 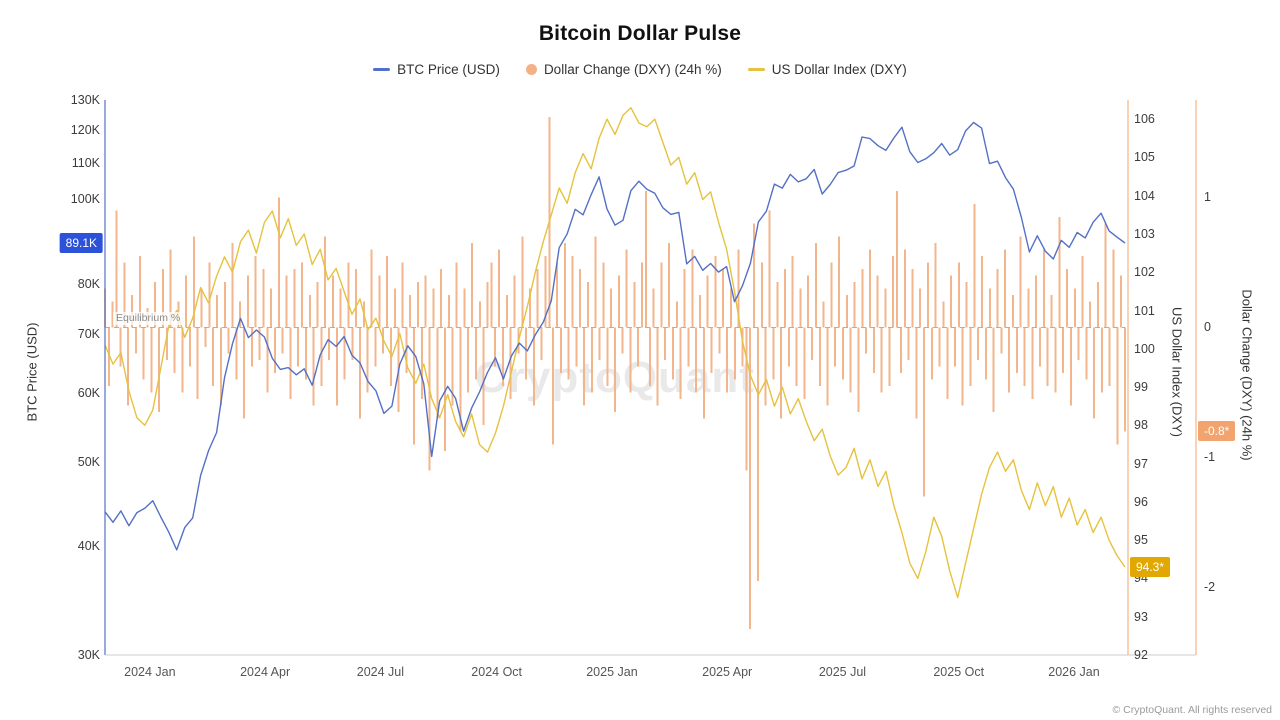 What do you see at coordinates (1144, 157) in the screenshot?
I see `dxy-axis-tick: 105` at bounding box center [1144, 157].